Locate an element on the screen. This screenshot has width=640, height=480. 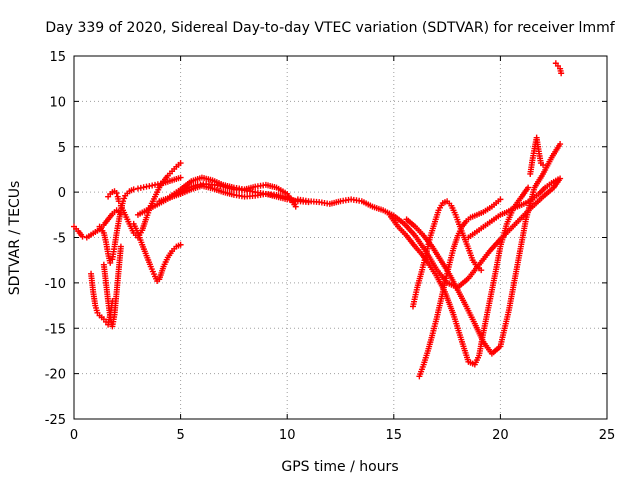
y-tick-label: 15 is located at coordinates (57, 57).